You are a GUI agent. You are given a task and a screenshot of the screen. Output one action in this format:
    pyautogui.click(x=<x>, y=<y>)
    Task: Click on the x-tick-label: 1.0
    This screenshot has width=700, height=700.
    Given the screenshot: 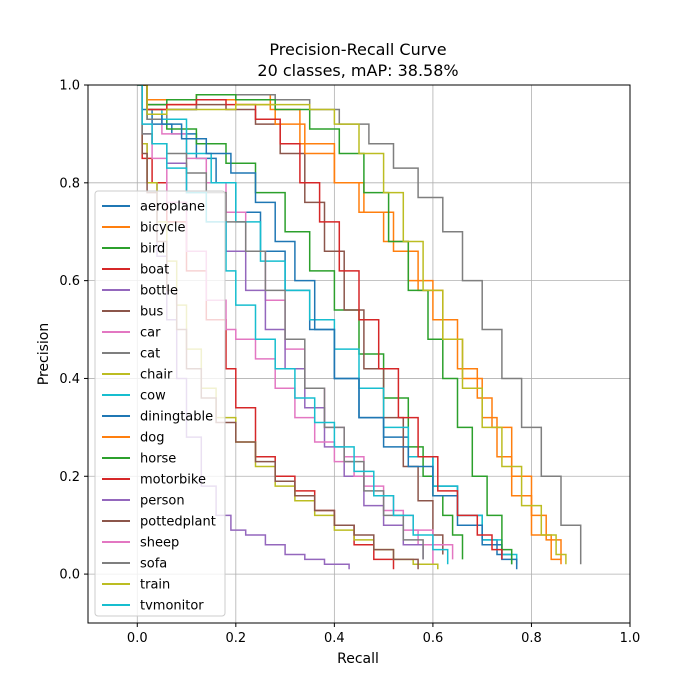 What is the action you would take?
    pyautogui.click(x=630, y=638)
    